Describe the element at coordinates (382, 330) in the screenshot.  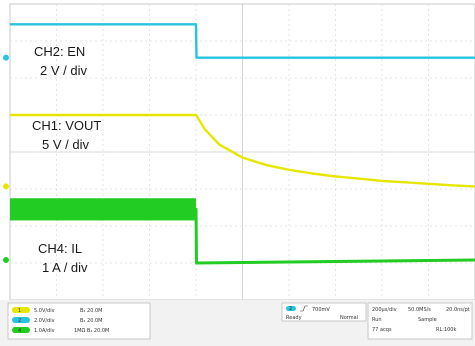
I see `acquisition-count-readout: 77 acqs` at that location.